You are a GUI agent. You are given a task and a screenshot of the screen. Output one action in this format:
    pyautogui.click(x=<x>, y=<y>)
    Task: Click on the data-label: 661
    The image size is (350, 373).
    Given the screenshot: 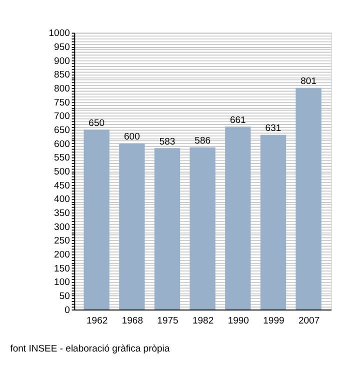 What is the action you would take?
    pyautogui.click(x=238, y=120)
    